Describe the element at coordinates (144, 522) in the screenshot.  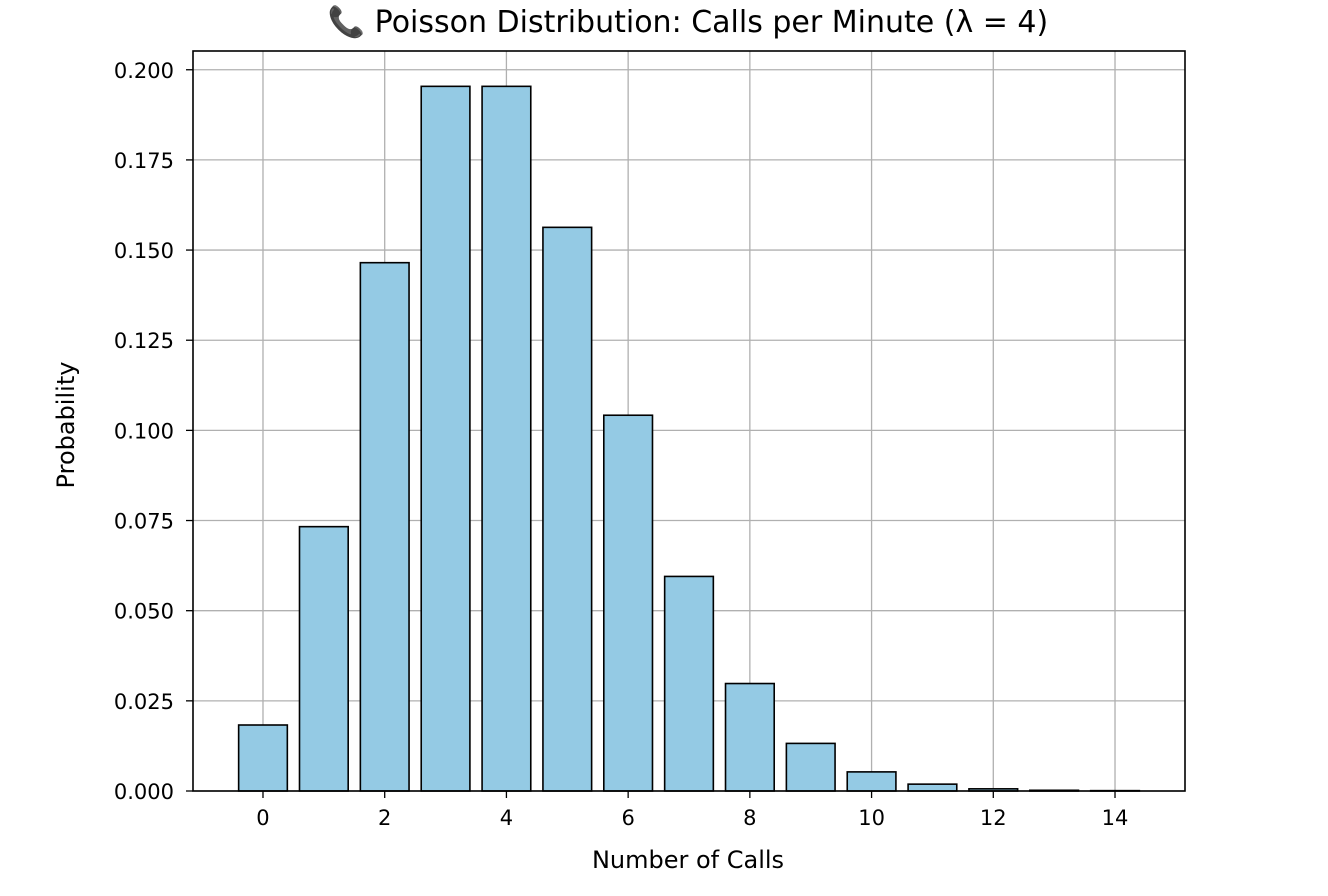
I see `y-tick-label: 0.075` at that location.